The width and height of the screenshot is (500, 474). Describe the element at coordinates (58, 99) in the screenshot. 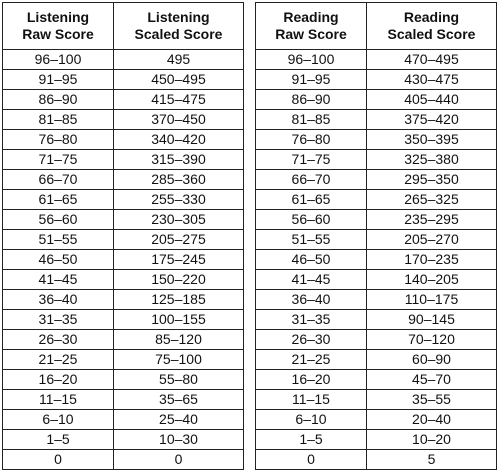

I see `listening-raw-score-cell: 86–90` at that location.